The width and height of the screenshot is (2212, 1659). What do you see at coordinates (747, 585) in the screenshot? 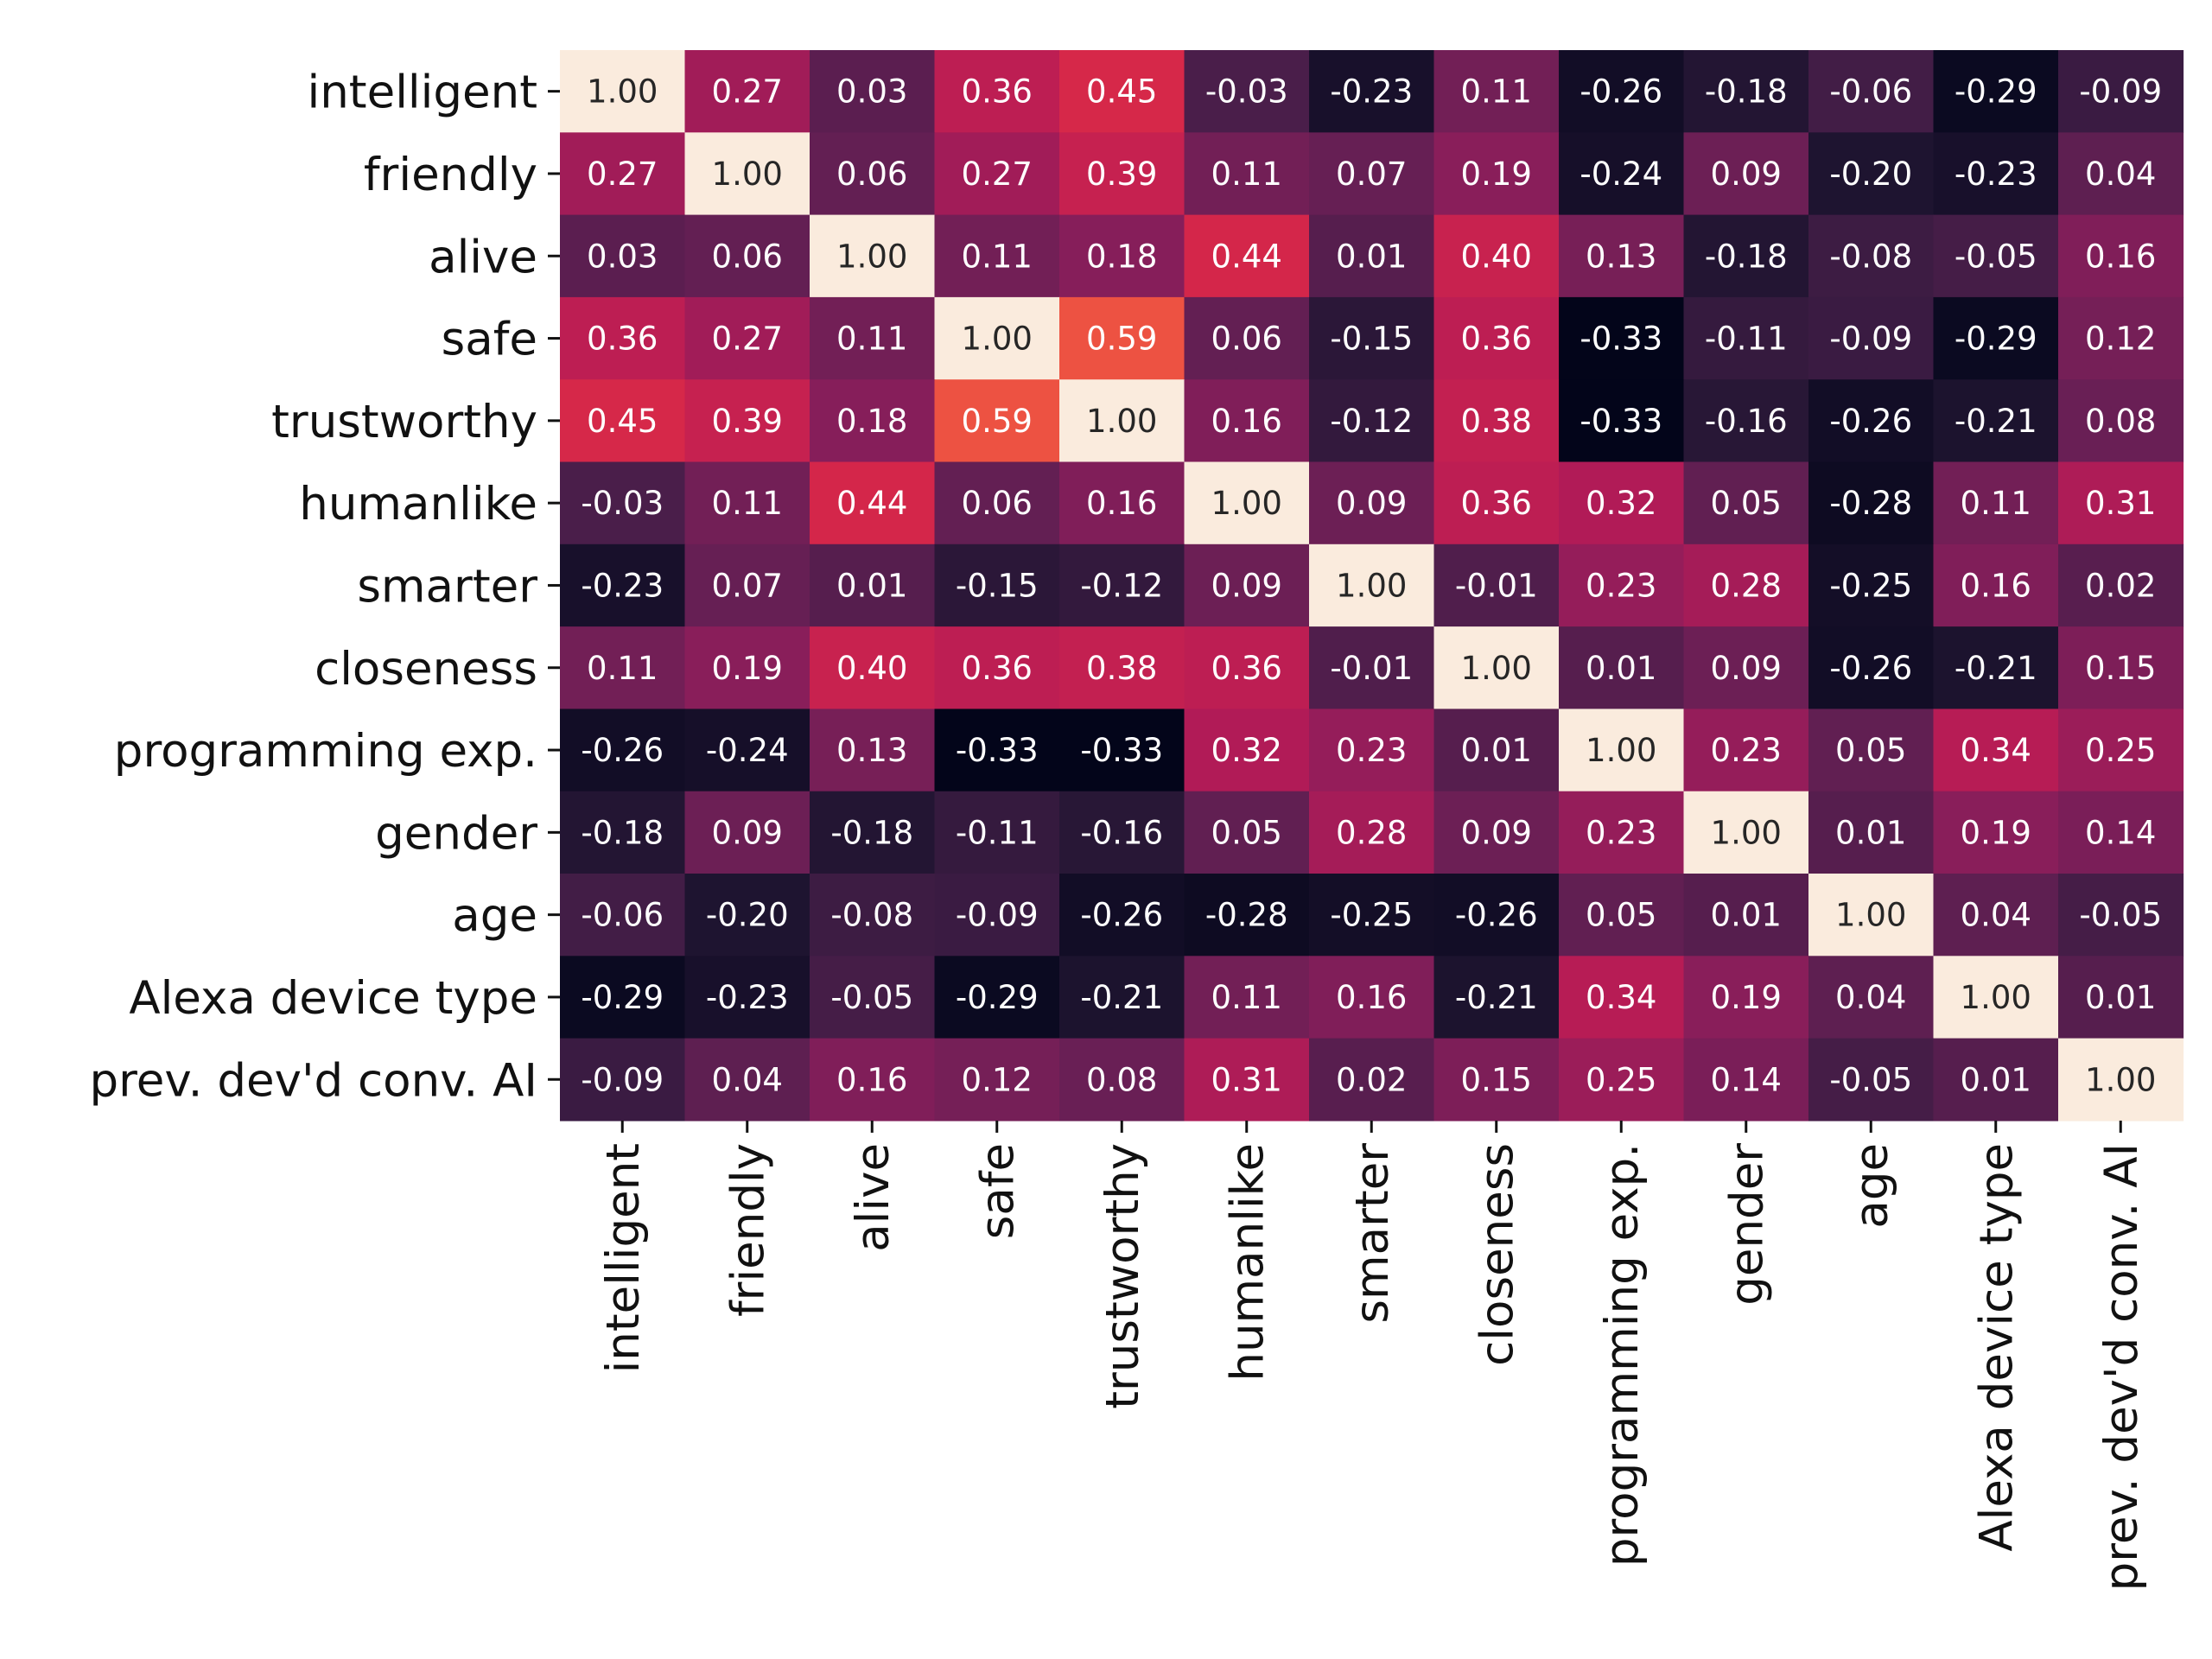
I see `cell-value-label: 0.07` at bounding box center [747, 585].